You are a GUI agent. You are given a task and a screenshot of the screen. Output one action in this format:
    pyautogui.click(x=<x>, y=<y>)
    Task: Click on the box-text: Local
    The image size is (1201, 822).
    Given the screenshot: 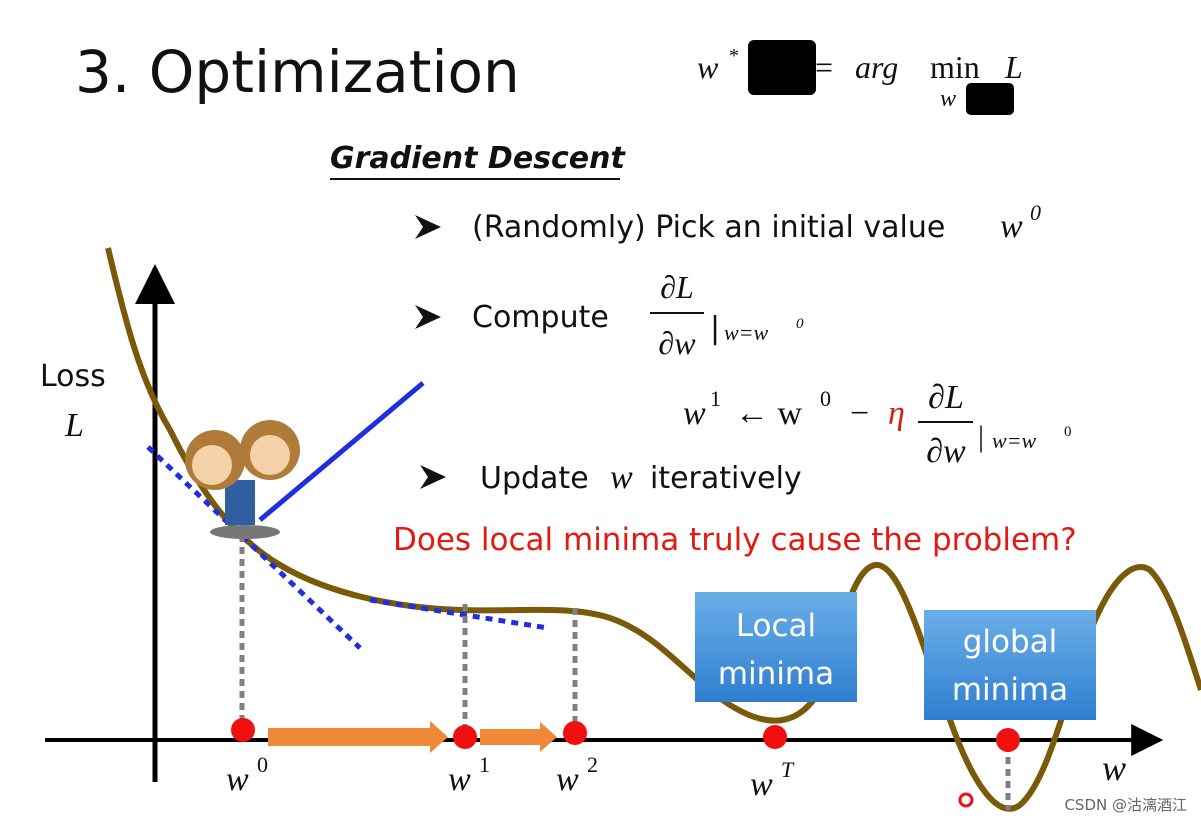 What is the action you would take?
    pyautogui.click(x=776, y=626)
    